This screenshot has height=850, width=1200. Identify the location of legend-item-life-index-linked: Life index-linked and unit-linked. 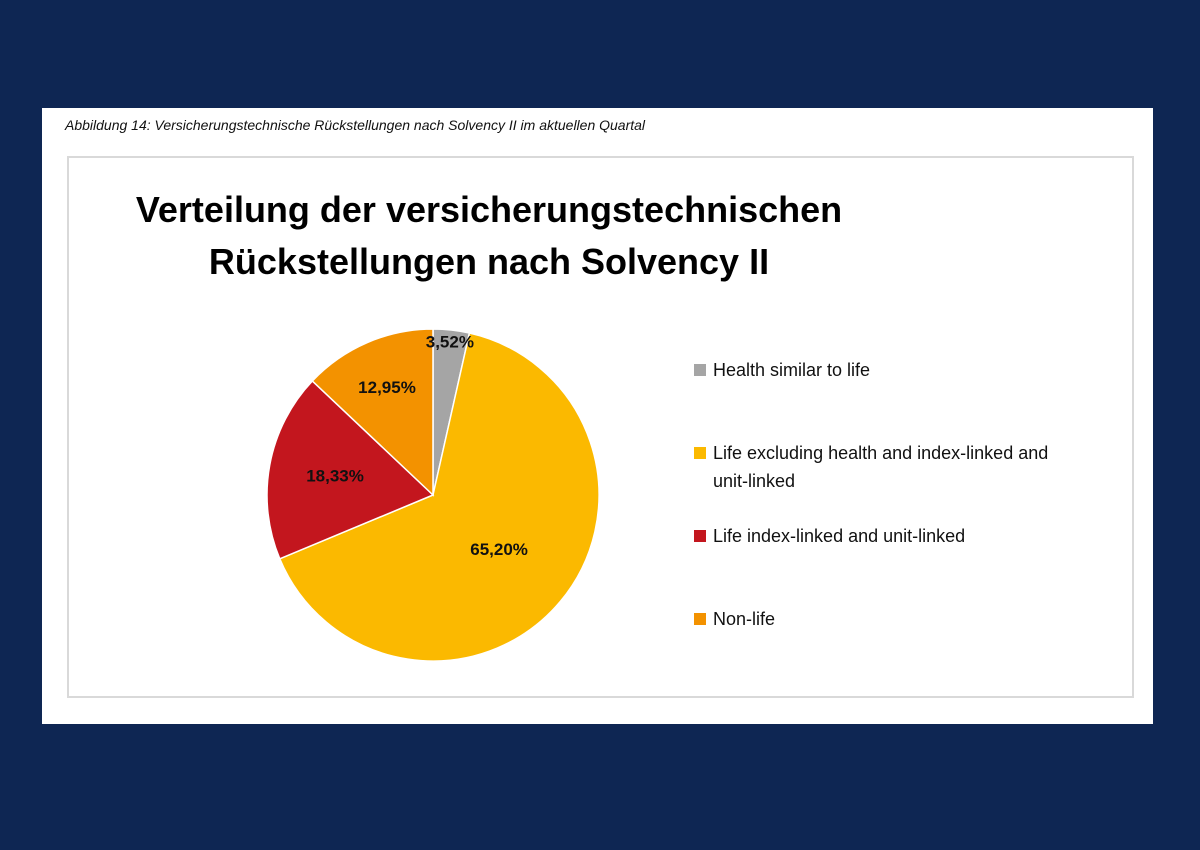
(878, 536).